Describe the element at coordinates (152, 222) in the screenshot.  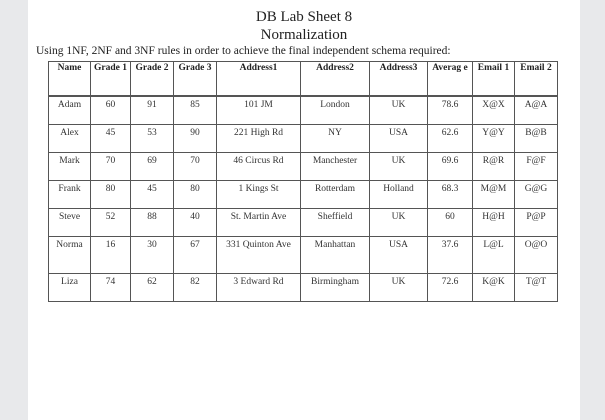
I see `table-cell: 88` at that location.